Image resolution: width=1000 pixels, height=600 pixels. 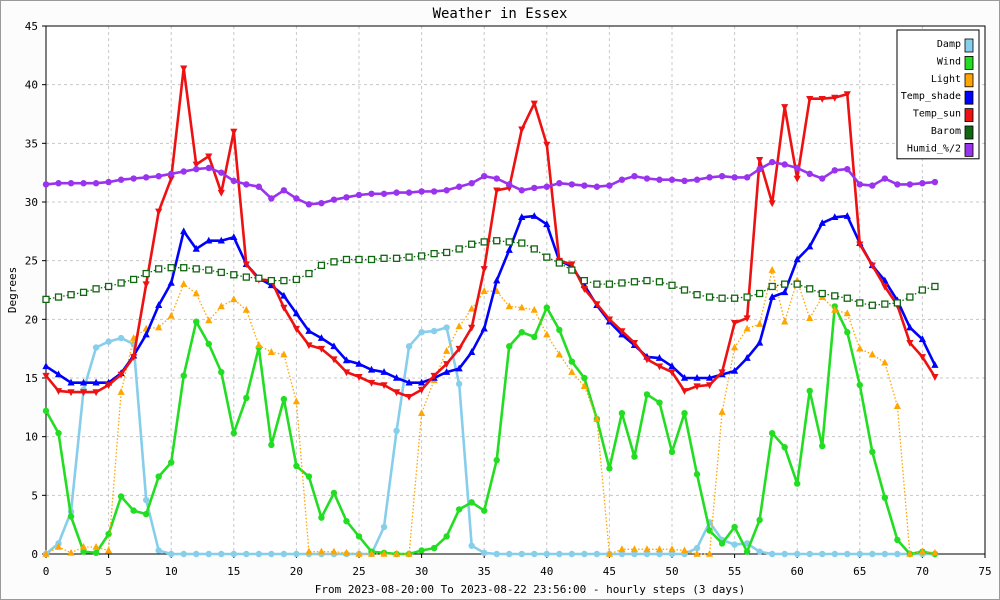 What do you see at coordinates (546, 571) in the screenshot?
I see `x-tick-label: 40` at bounding box center [546, 571].